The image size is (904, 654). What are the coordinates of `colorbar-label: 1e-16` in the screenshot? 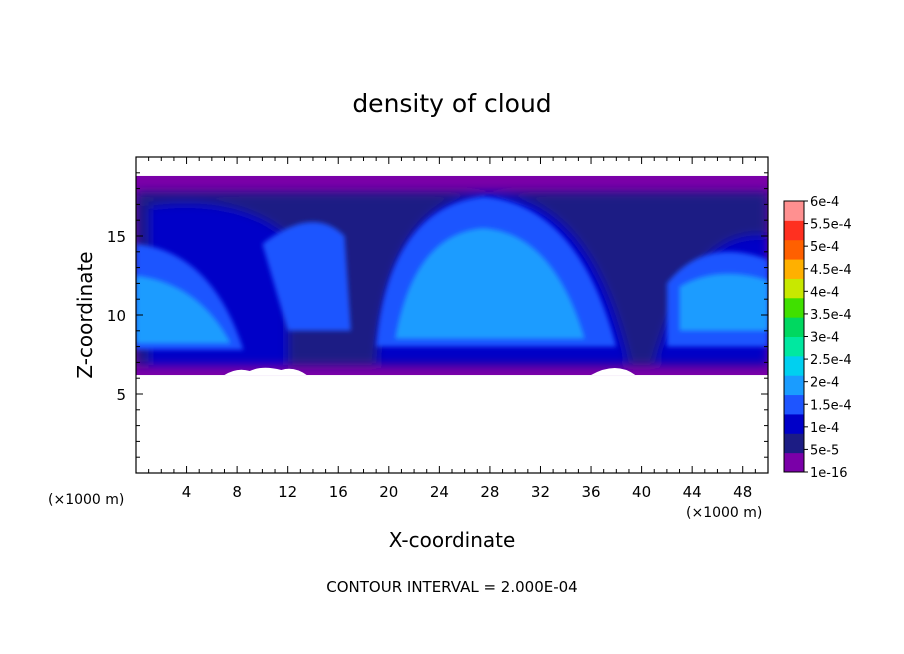 It's located at (829, 473).